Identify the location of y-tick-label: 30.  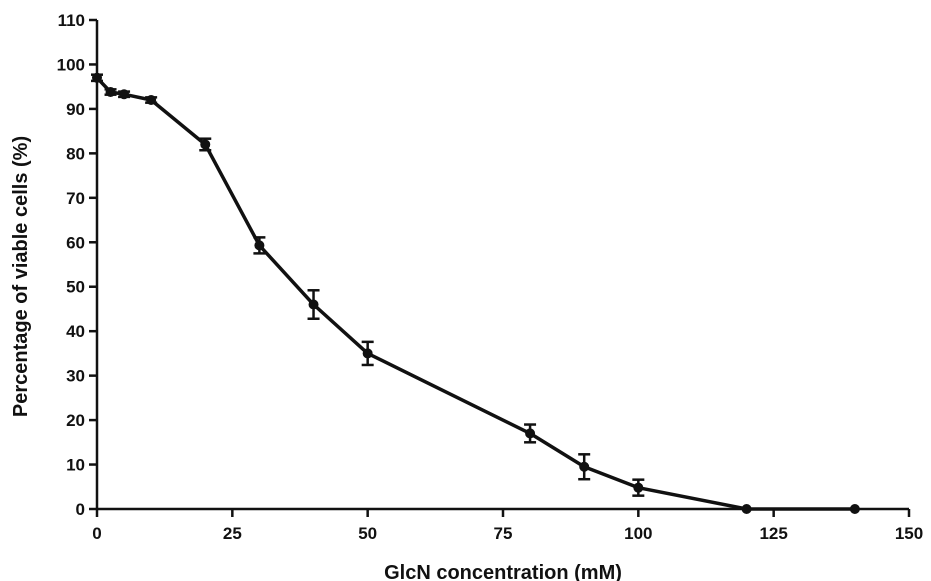
(75, 376).